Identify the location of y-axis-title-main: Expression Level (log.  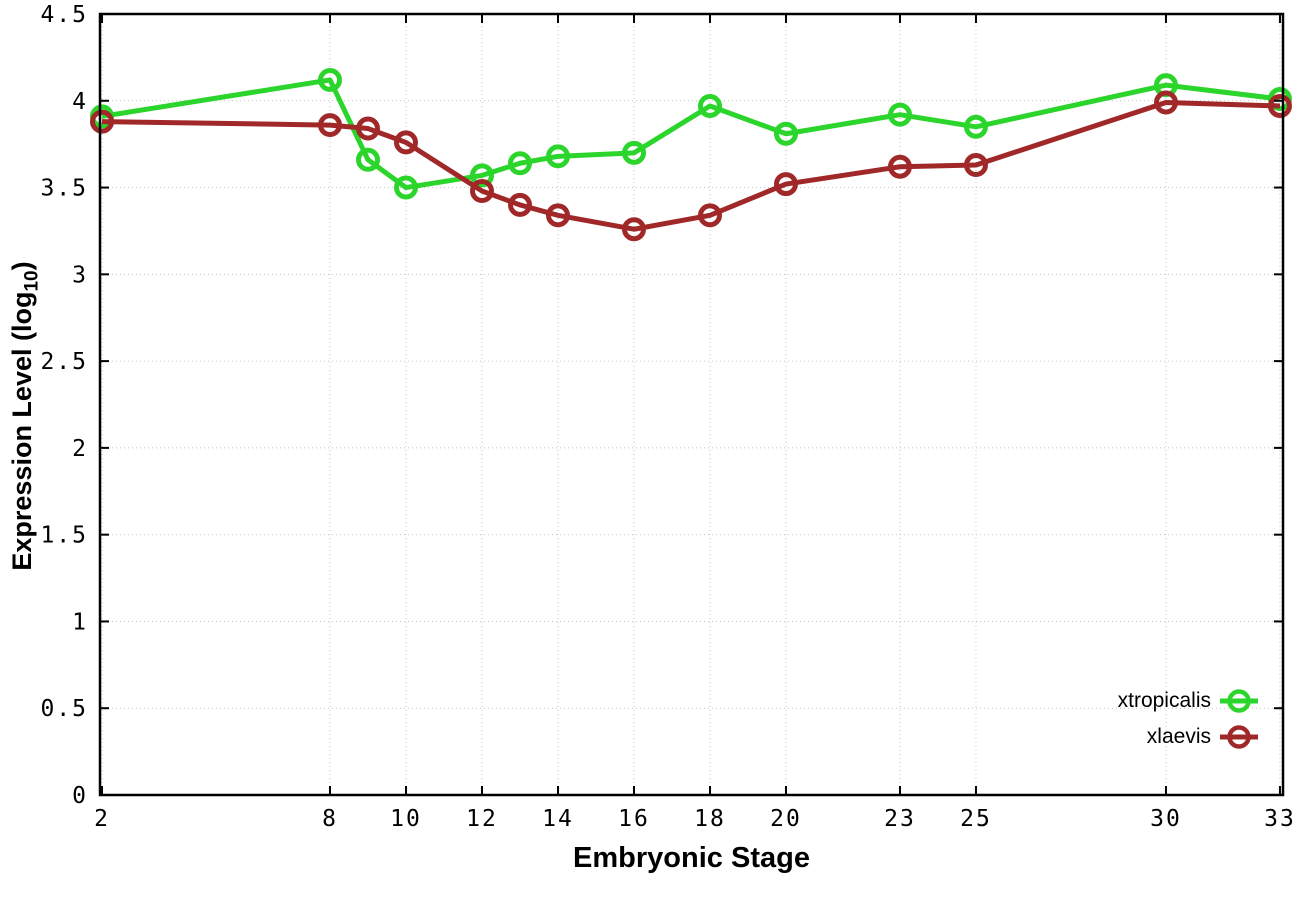
(22, 431).